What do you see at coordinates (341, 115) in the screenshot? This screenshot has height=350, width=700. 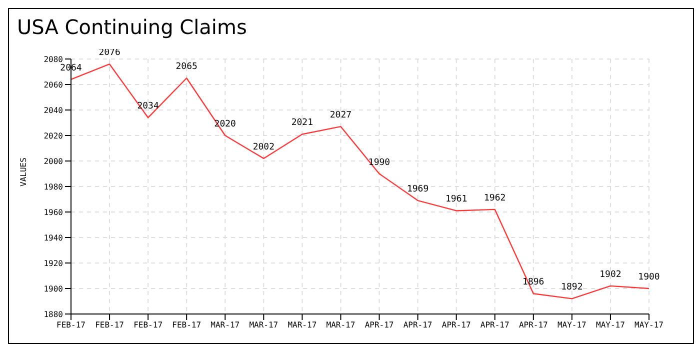 I see `data-label: 2027` at bounding box center [341, 115].